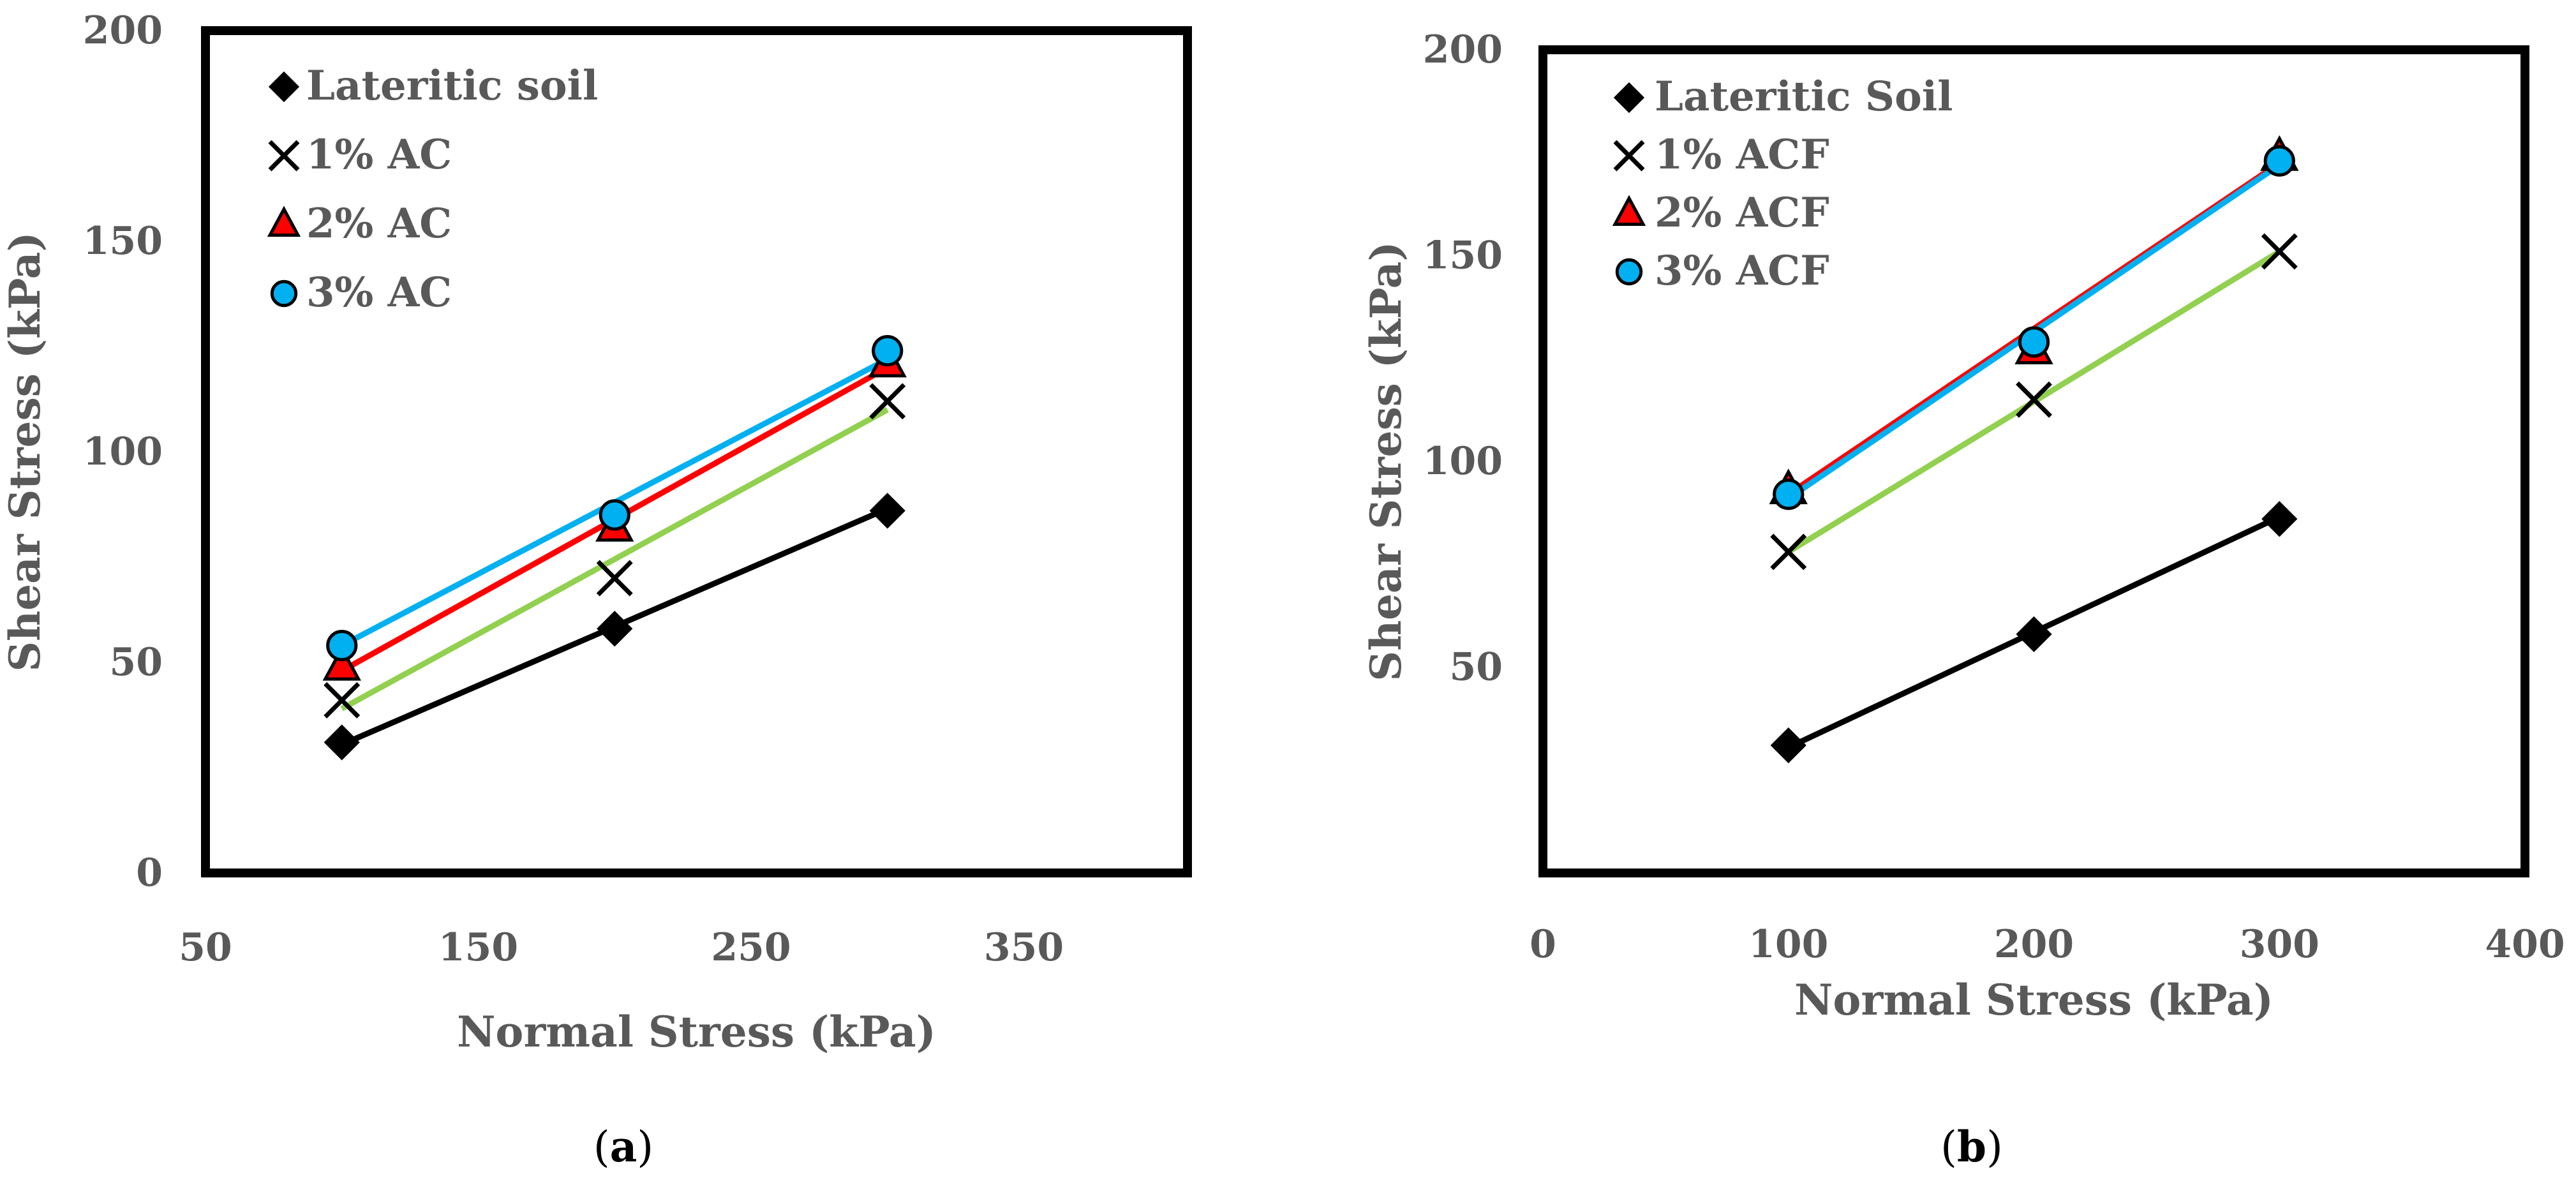  I want to click on legend-b: Lateritic Soil 1% ACF 2% ACF 3% ACF, so click(1782, 184).